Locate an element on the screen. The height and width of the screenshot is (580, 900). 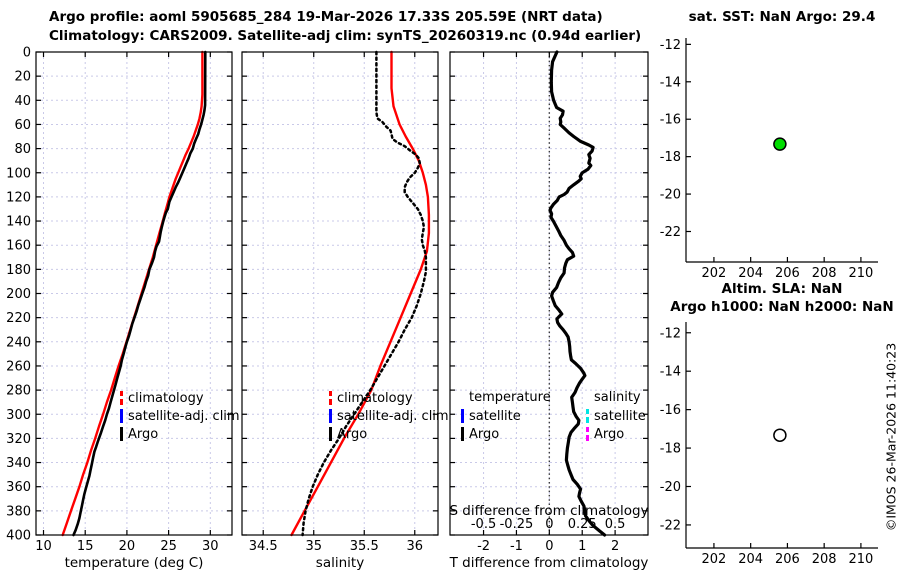
y-tick-label: 140 is located at coordinates (18, 222).